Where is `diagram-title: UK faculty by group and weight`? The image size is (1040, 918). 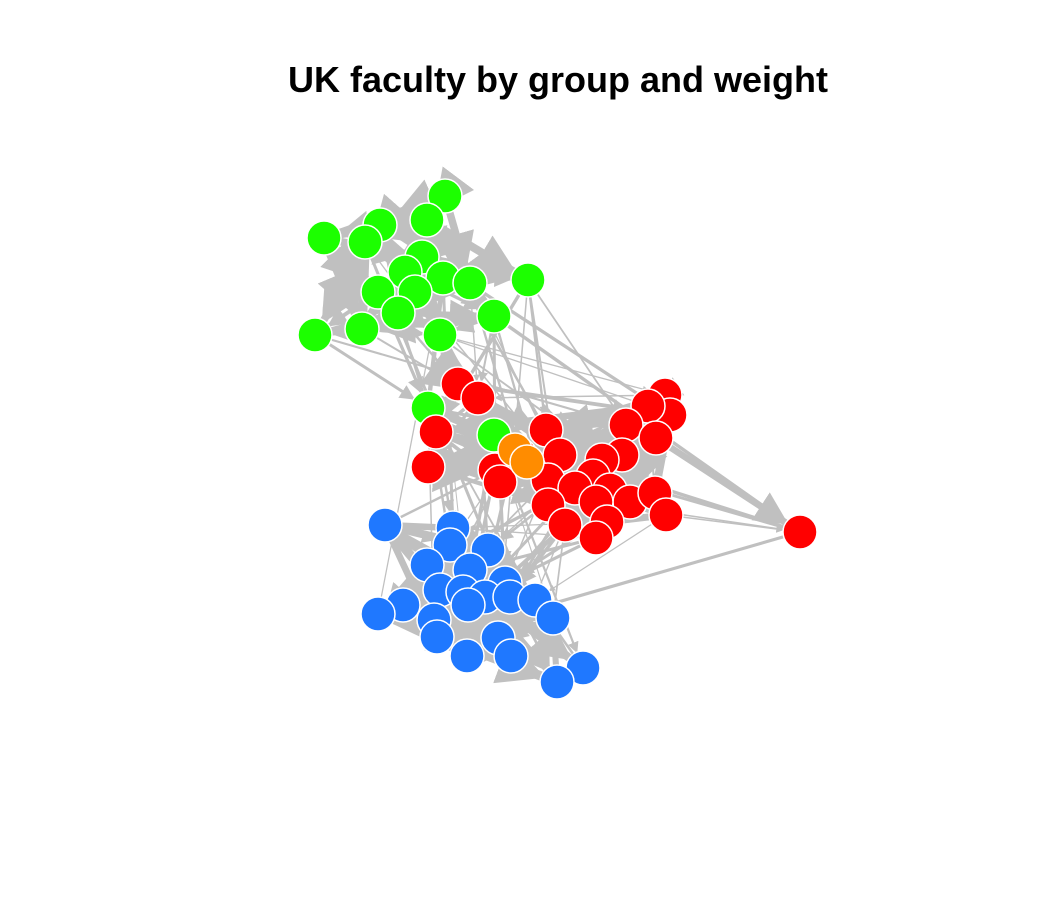 diagram-title: UK faculty by group and weight is located at coordinates (558, 79).